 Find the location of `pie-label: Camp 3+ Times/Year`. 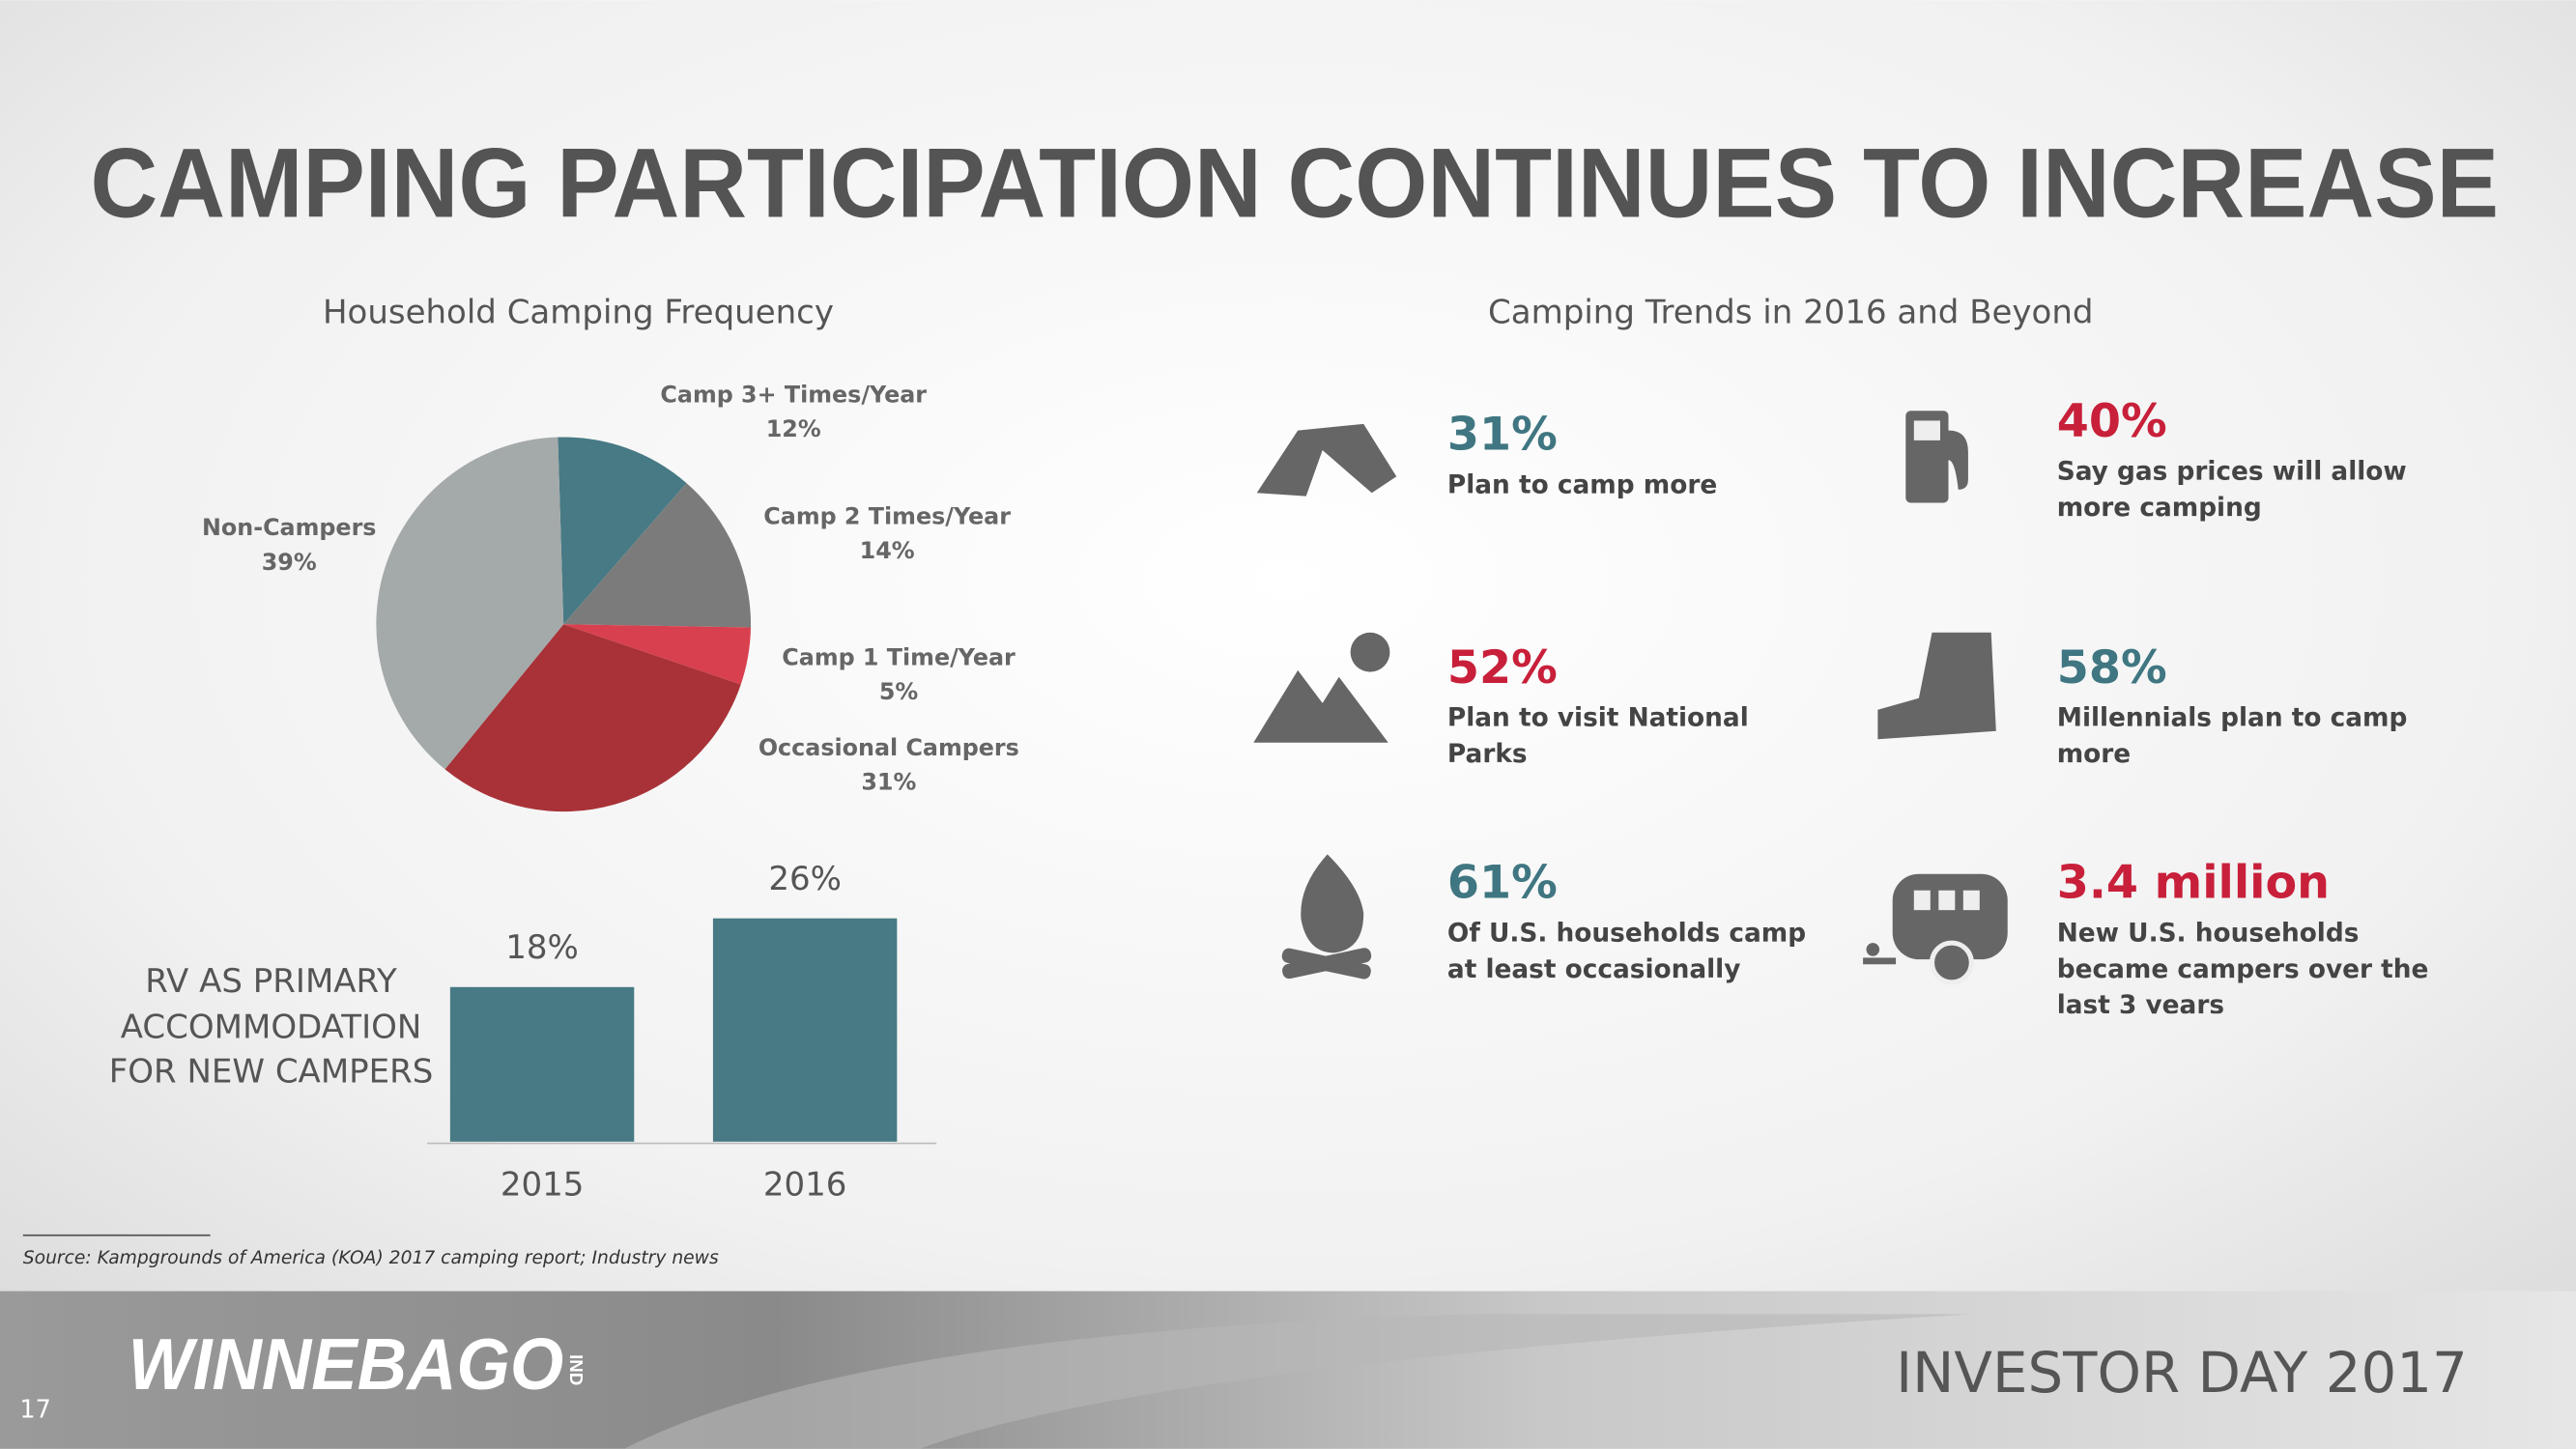

pie-label: Camp 3+ Times/Year is located at coordinates (794, 394).